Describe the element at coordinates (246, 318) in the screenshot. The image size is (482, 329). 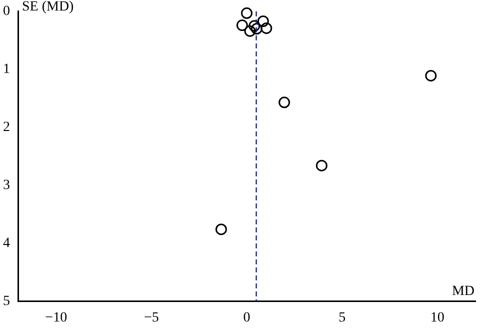
I see `x-tick-label: 0` at that location.